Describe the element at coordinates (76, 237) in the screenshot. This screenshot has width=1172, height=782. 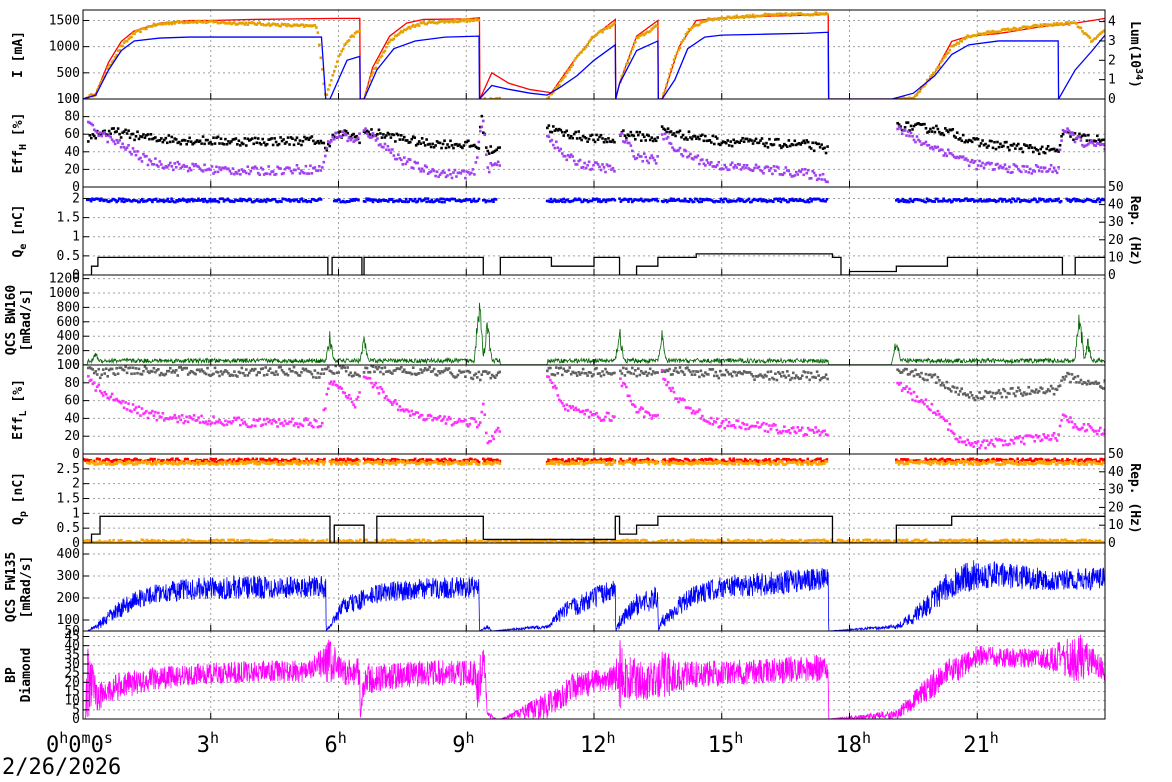
I see `ytick-label: 1` at that location.